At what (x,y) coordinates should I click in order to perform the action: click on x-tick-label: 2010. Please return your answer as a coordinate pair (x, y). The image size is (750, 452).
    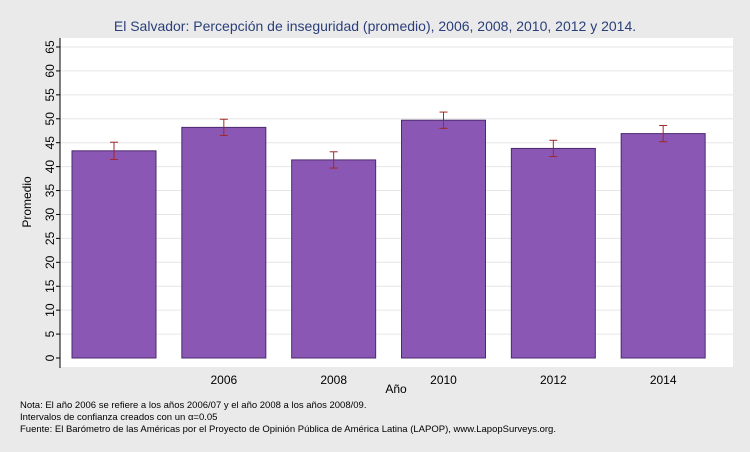
    Looking at the image, I should click on (443, 380).